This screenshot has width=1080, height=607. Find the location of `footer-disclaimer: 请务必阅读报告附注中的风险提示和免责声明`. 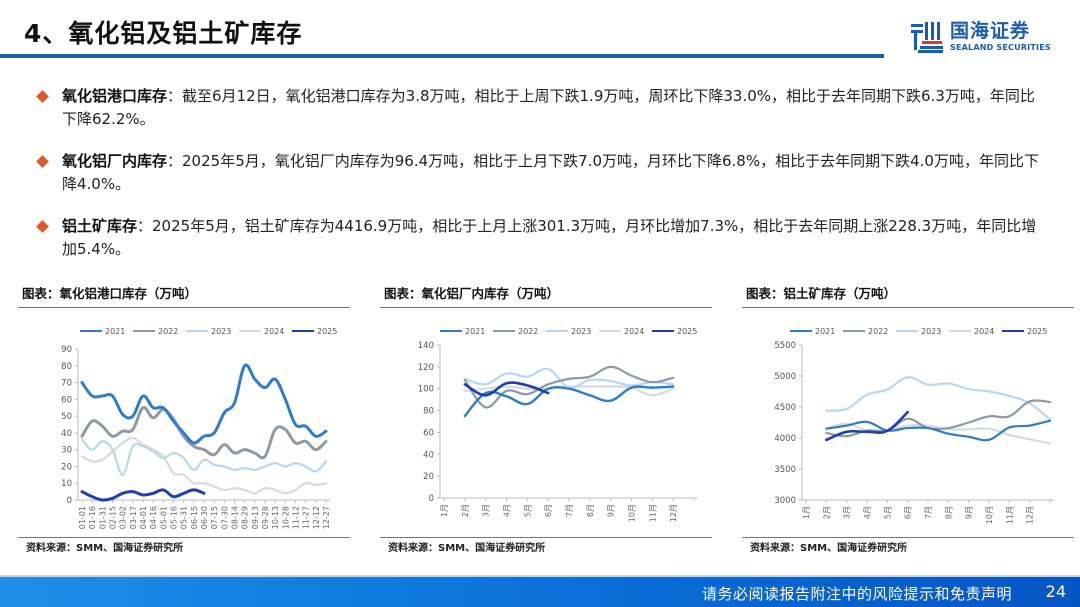

footer-disclaimer: 请务必阅读报告附注中的风险提示和免责声明 is located at coordinates (856, 594).